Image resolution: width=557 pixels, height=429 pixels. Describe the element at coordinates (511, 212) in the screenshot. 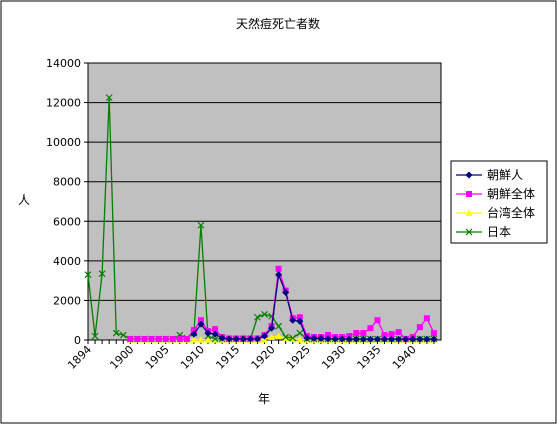

I see `legend-label: 台湾全体` at that location.